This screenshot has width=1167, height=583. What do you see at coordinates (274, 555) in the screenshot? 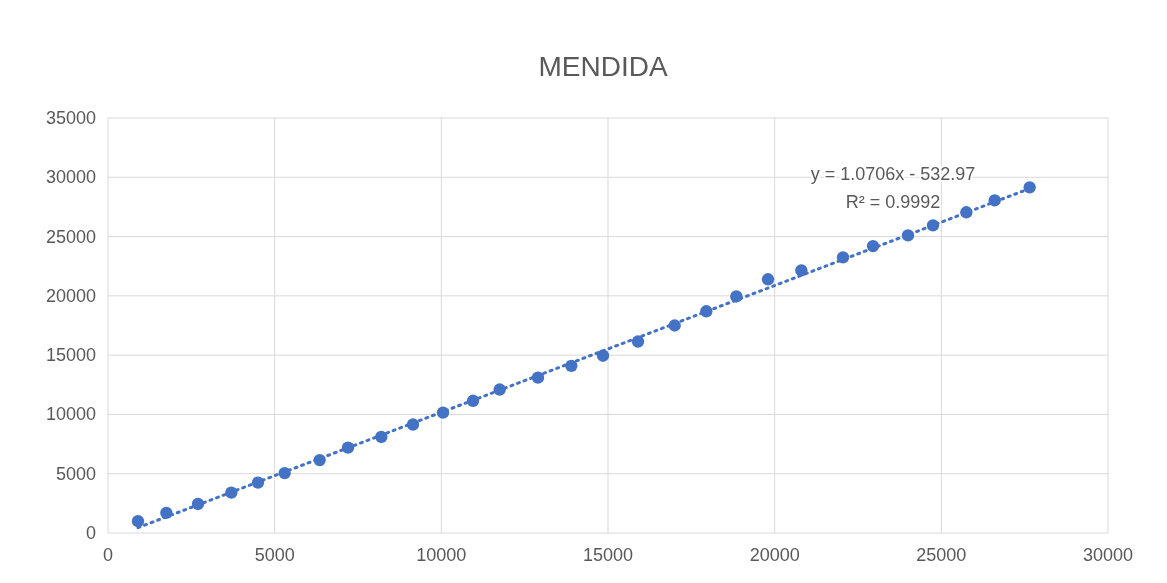
I see `x-tick-label: 5000` at bounding box center [274, 555].